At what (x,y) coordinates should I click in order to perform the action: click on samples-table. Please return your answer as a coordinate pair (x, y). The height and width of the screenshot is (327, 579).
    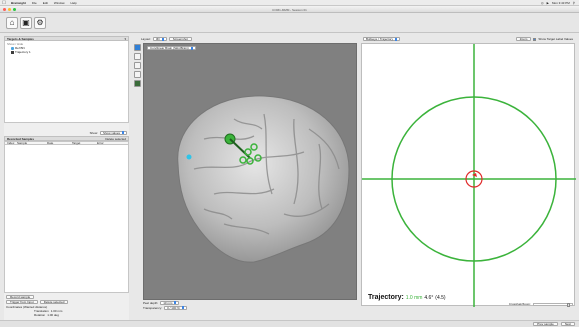
    Looking at the image, I should click on (66, 219).